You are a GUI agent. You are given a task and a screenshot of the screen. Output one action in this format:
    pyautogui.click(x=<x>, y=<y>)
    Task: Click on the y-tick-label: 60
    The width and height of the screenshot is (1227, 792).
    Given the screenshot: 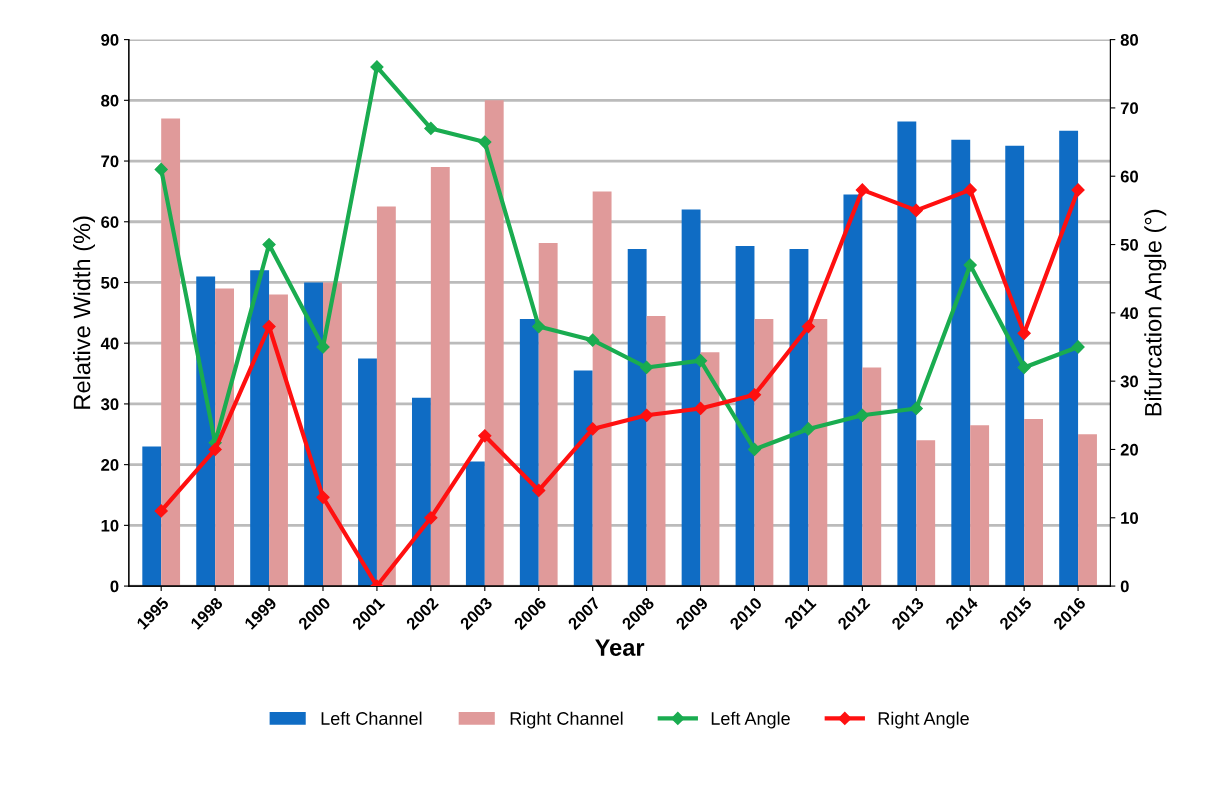 What is the action you would take?
    pyautogui.click(x=110, y=222)
    